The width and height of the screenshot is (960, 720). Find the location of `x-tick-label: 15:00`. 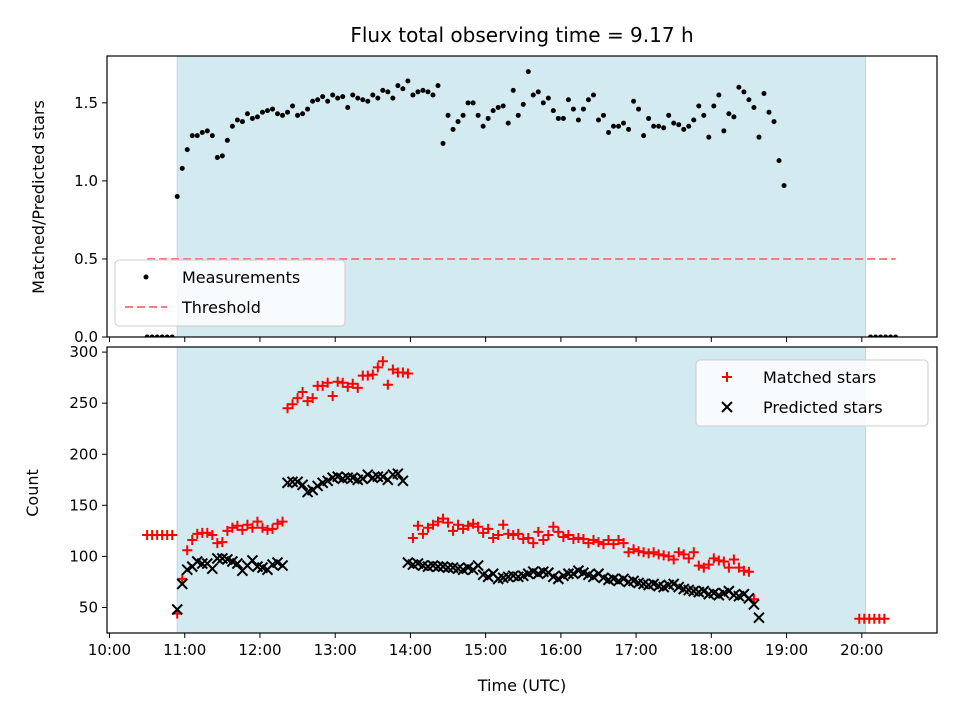

x-tick-label: 15:00 is located at coordinates (485, 650).